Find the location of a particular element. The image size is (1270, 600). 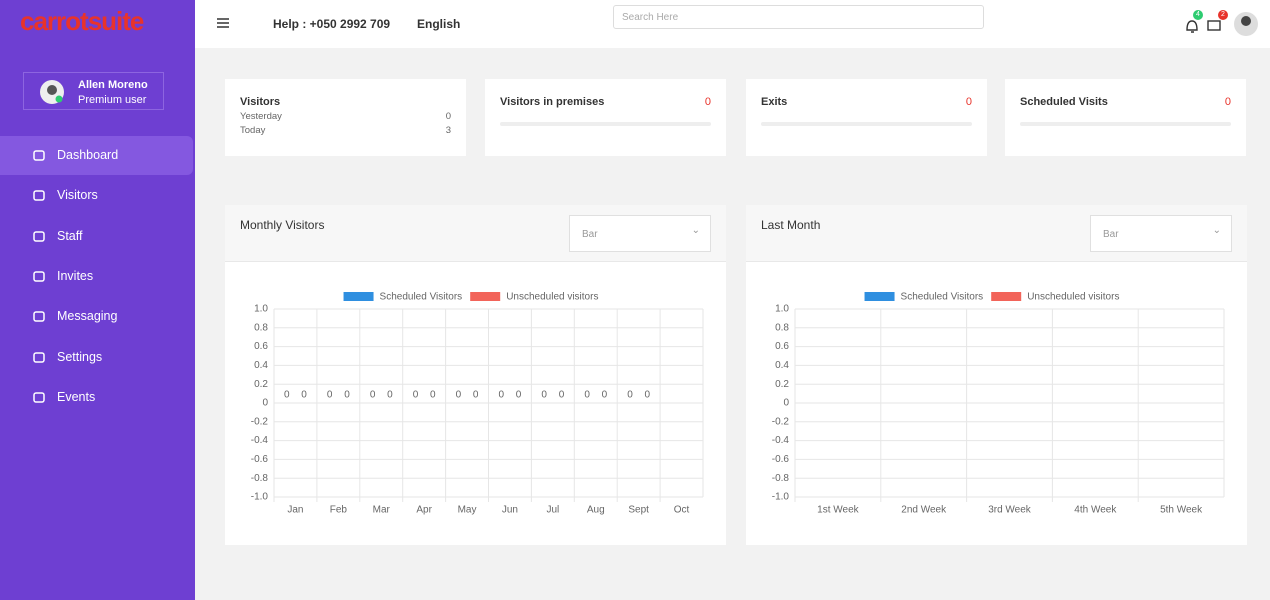

x-tick-label: Apr is located at coordinates (424, 510).